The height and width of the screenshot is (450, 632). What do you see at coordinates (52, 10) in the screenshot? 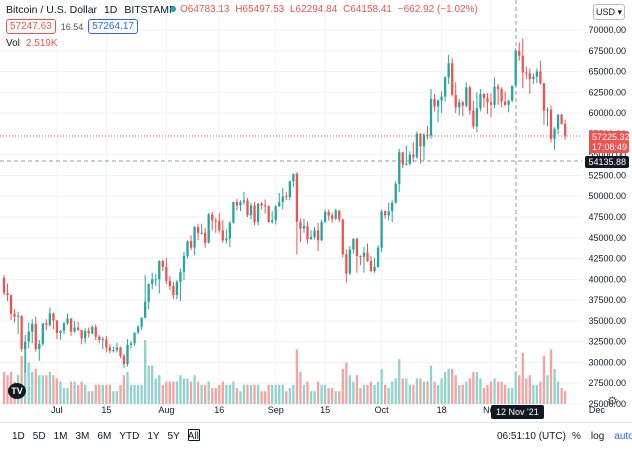
I see `symbol-name: Bitcoin / U.S. Dollar` at bounding box center [52, 10].